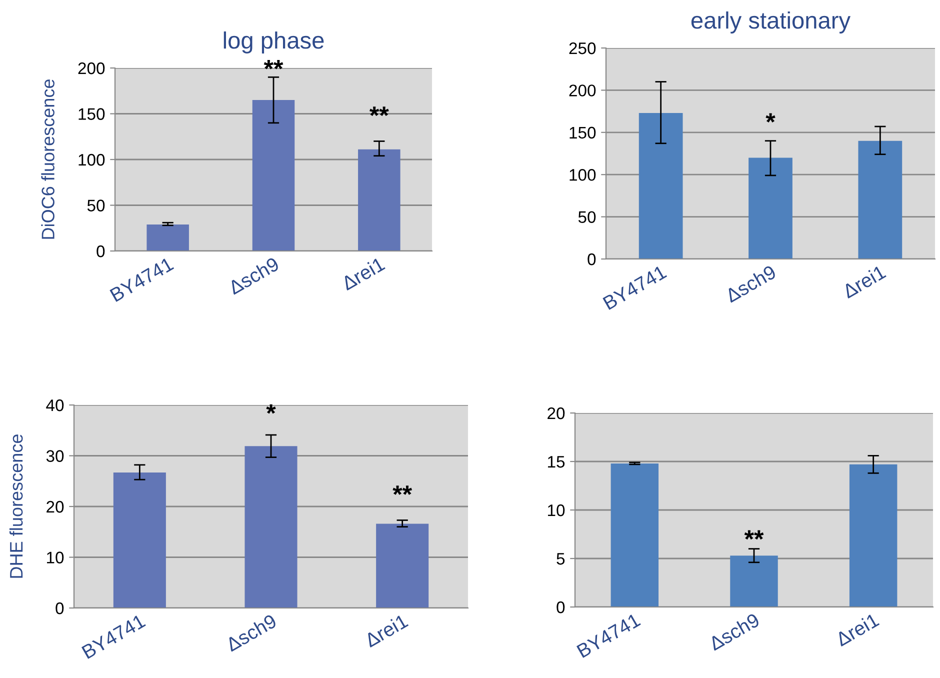  I want to click on y-tick-label: 30, so click(55, 456).